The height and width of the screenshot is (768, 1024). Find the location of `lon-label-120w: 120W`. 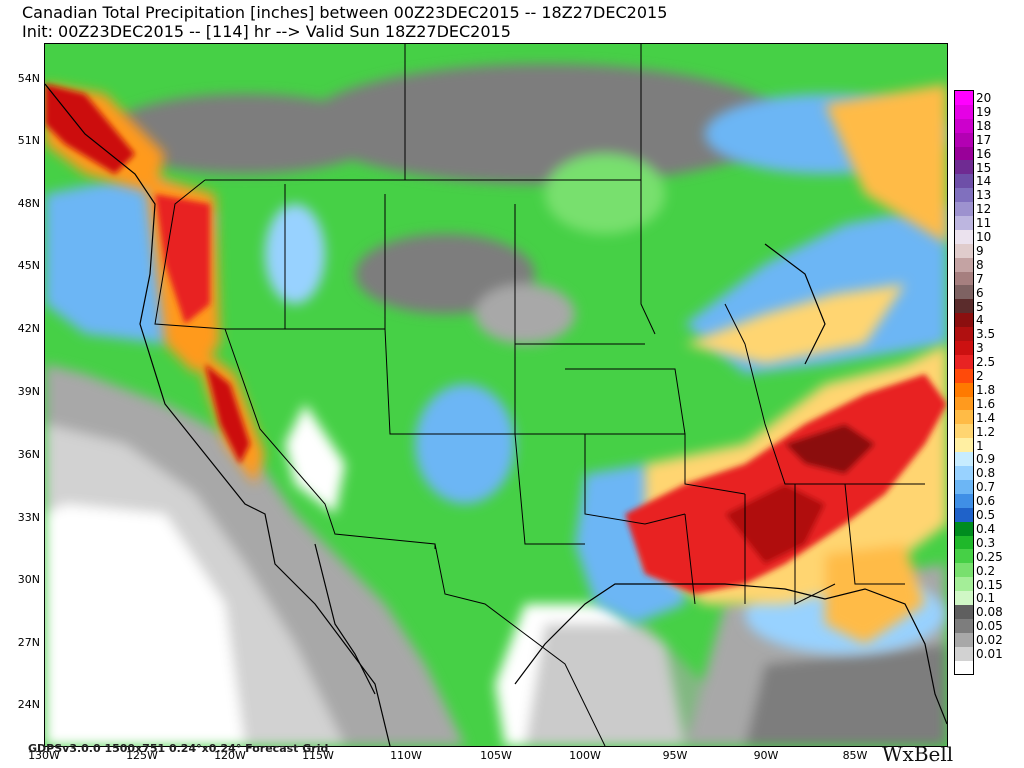

lon-label-120w: 120W is located at coordinates (230, 755).